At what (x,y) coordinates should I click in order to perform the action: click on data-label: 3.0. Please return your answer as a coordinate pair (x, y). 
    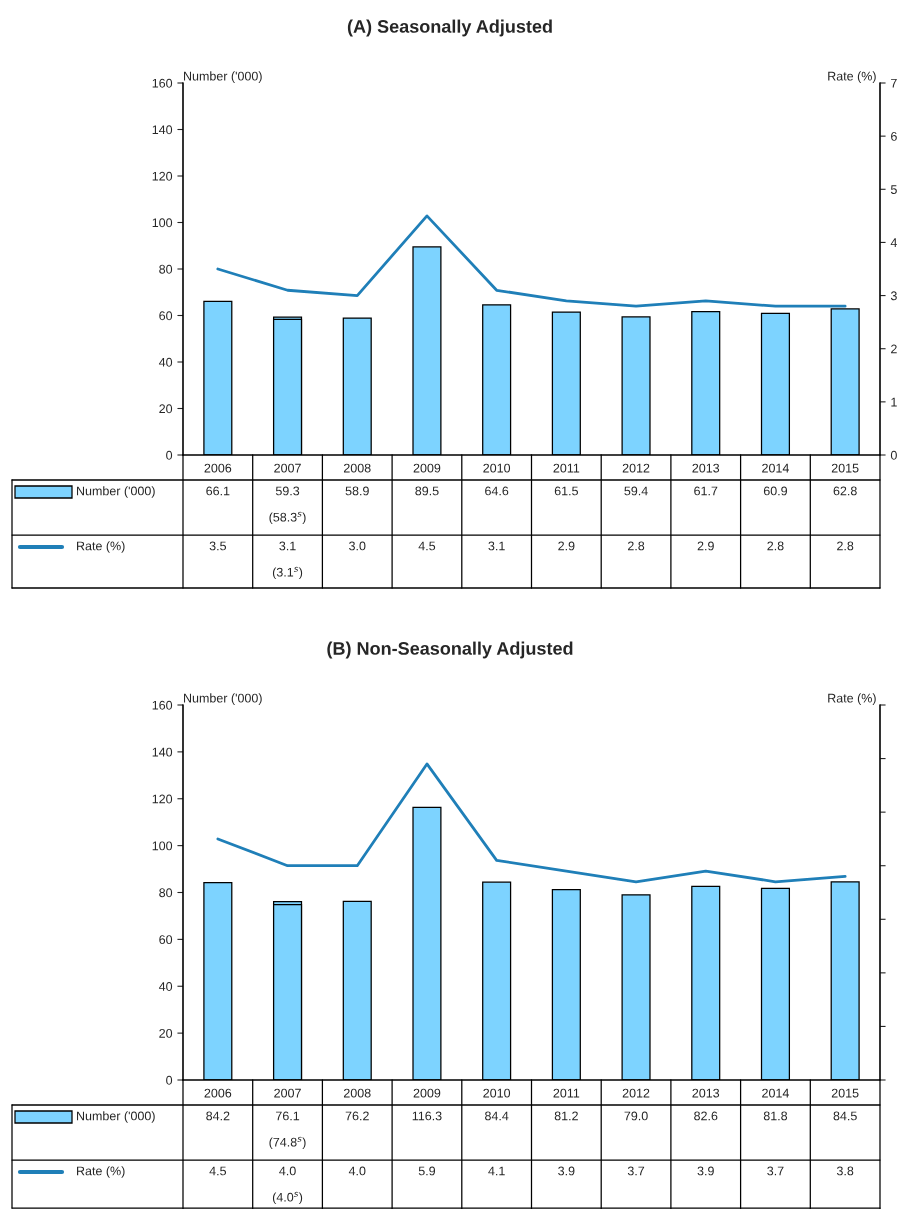
    Looking at the image, I should click on (357, 546).